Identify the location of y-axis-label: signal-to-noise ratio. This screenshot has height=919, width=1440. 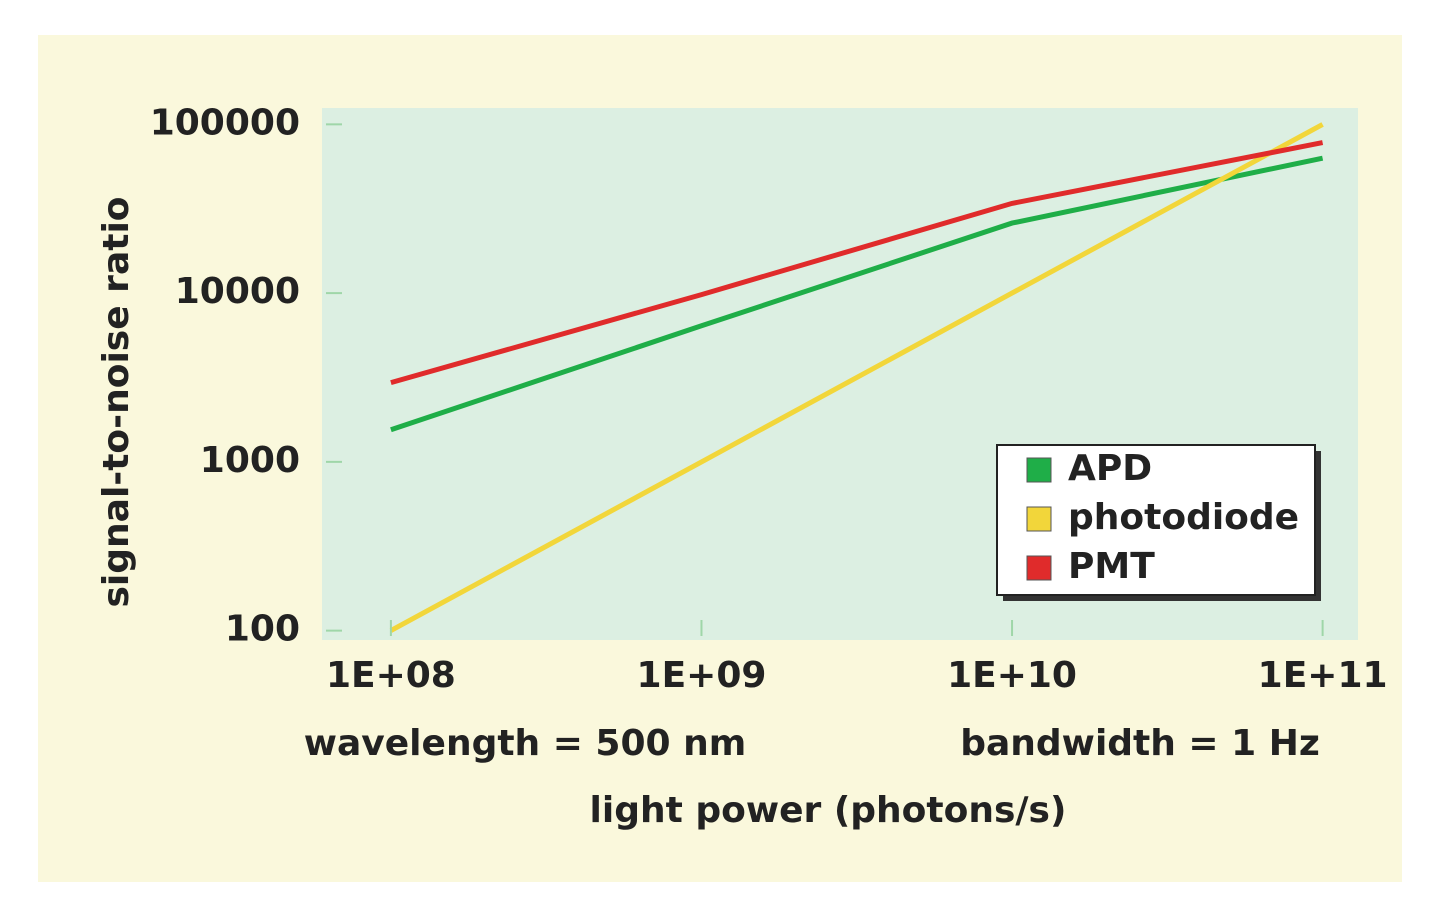
(116, 401).